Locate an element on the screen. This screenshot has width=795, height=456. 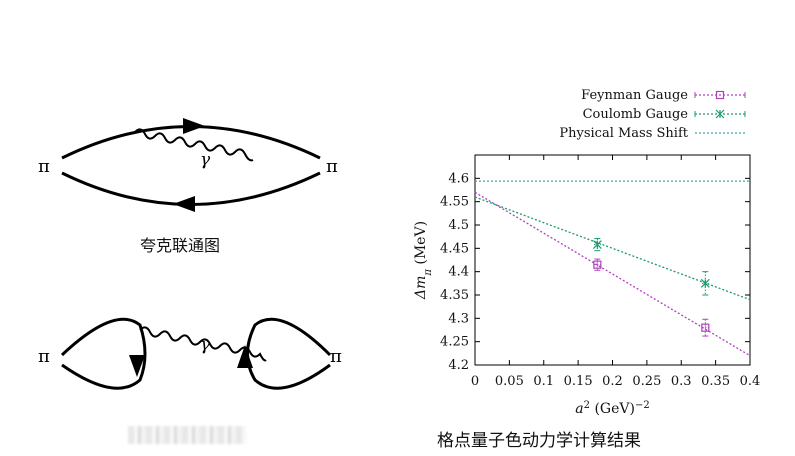
top-quark-line is located at coordinates (191, 142).